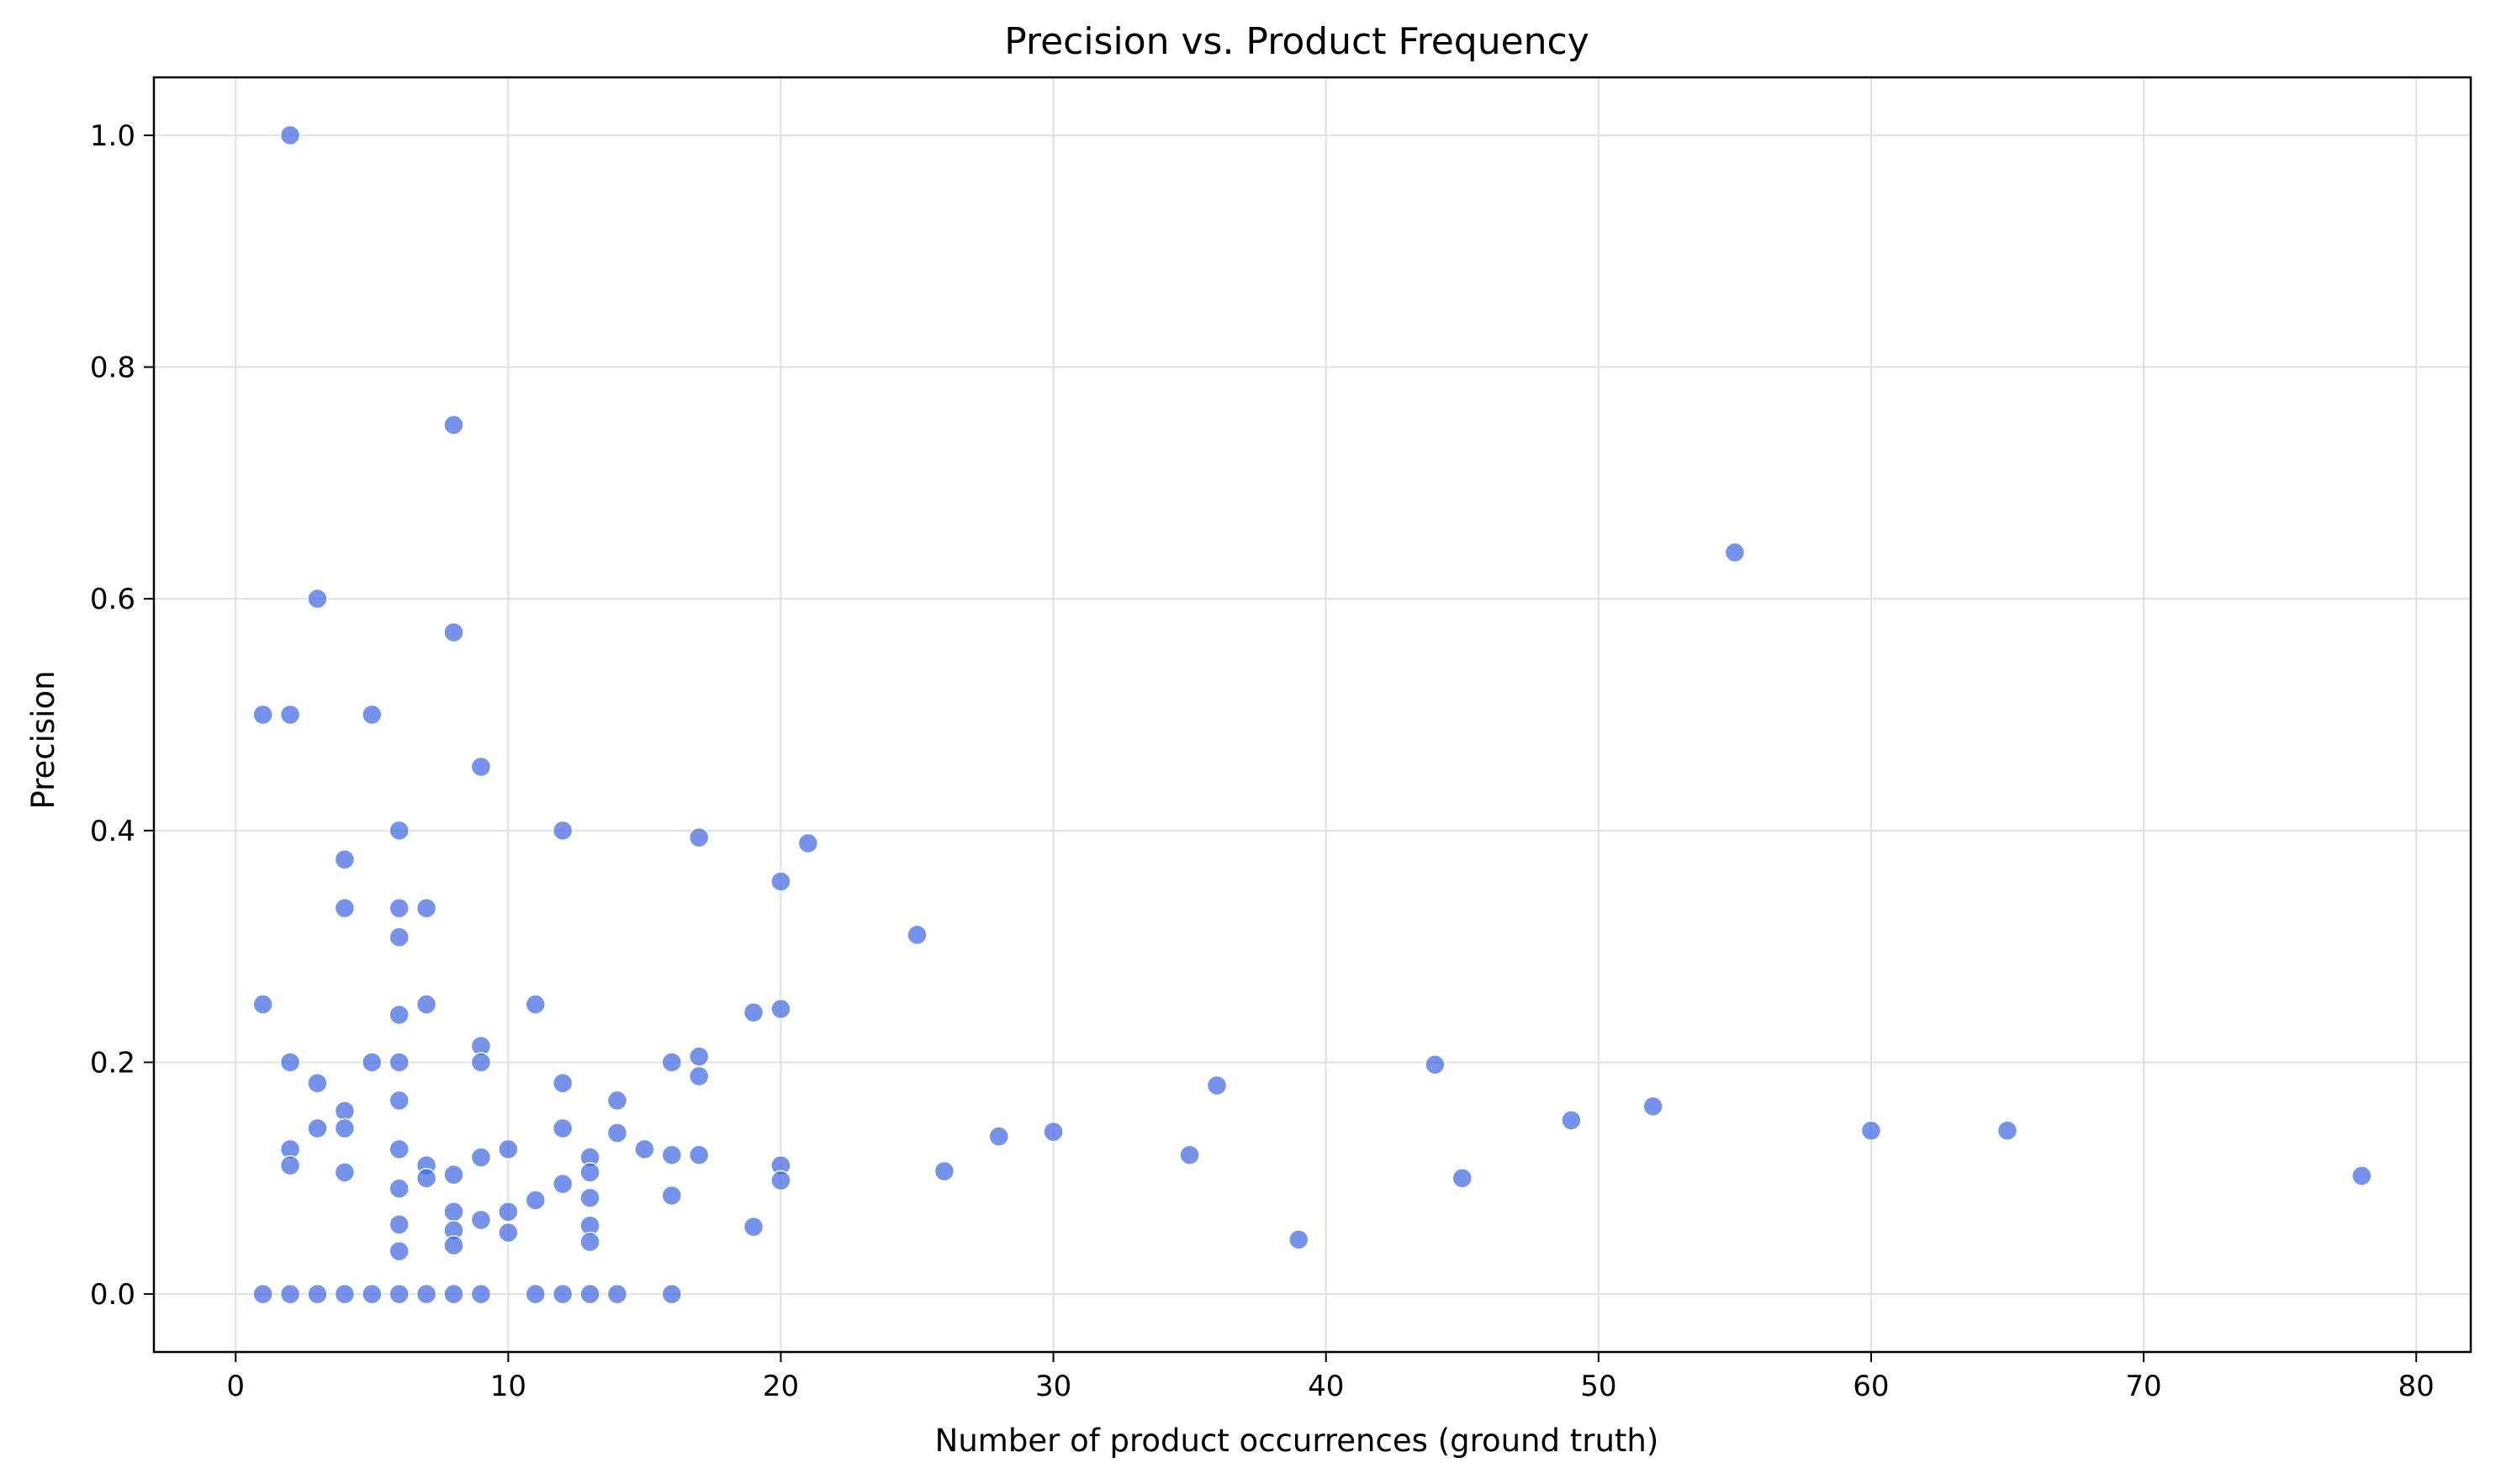 The width and height of the screenshot is (2496, 1484). I want to click on x-tick-label: 30, so click(1053, 1386).